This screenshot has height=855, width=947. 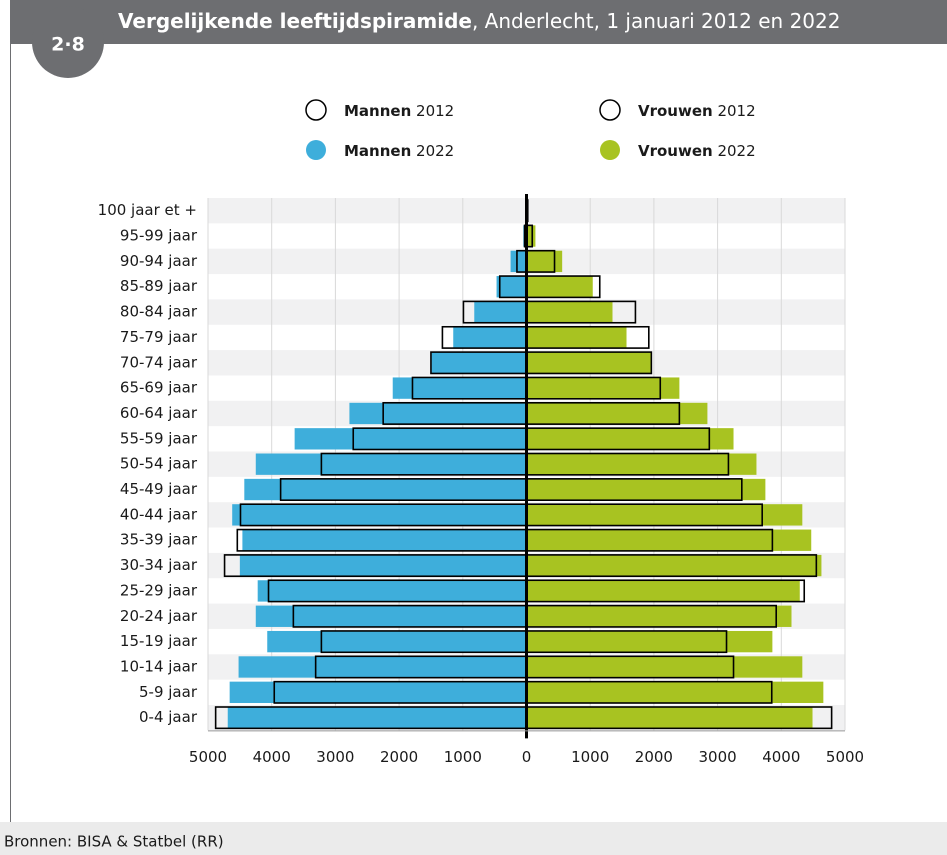 I want to click on title-bold: Vergelijkende leeftijdspiramide, so click(x=295, y=21).